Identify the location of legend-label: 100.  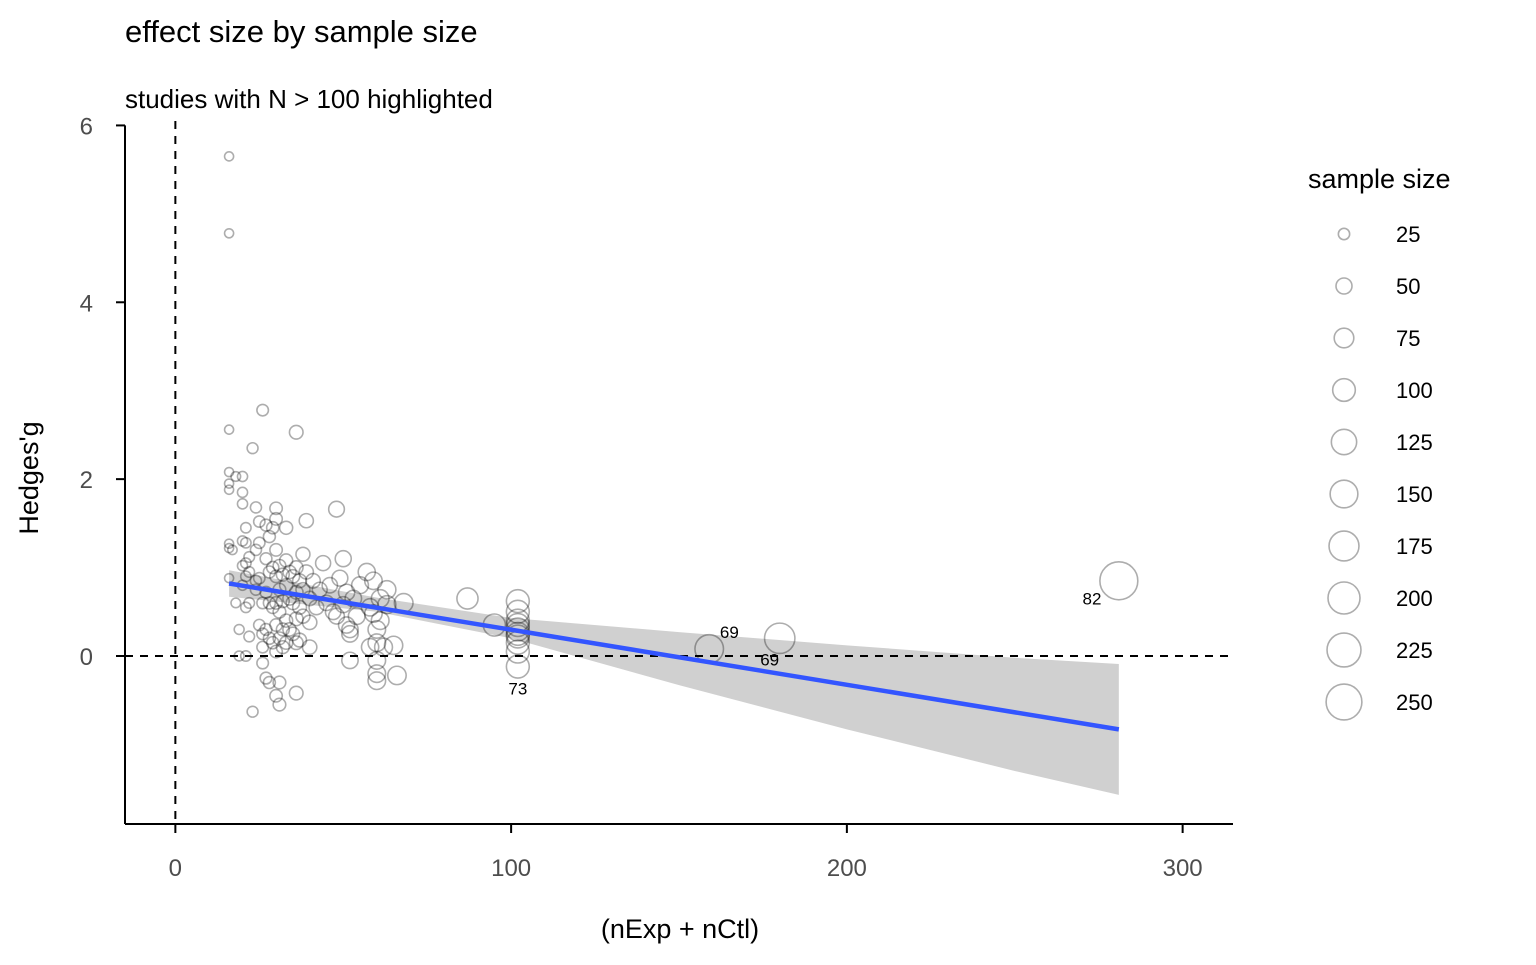
(1414, 390).